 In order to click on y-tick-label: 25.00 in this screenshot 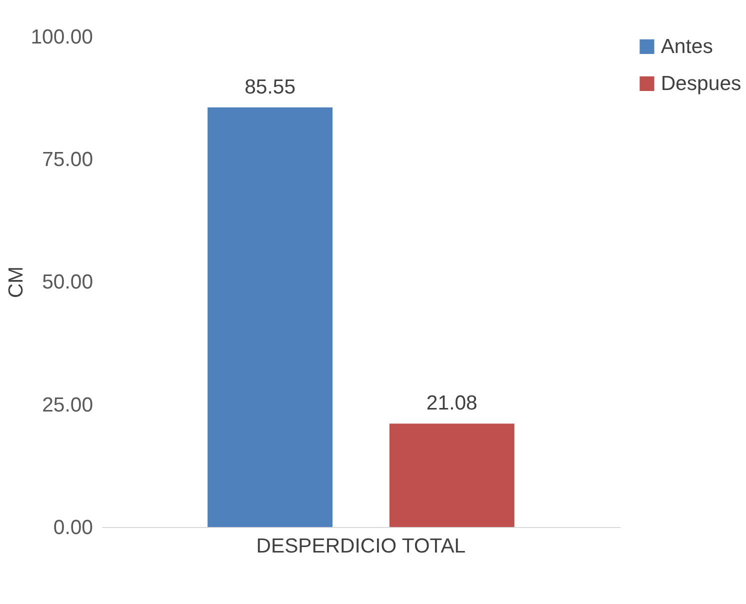, I will do `click(68, 405)`.